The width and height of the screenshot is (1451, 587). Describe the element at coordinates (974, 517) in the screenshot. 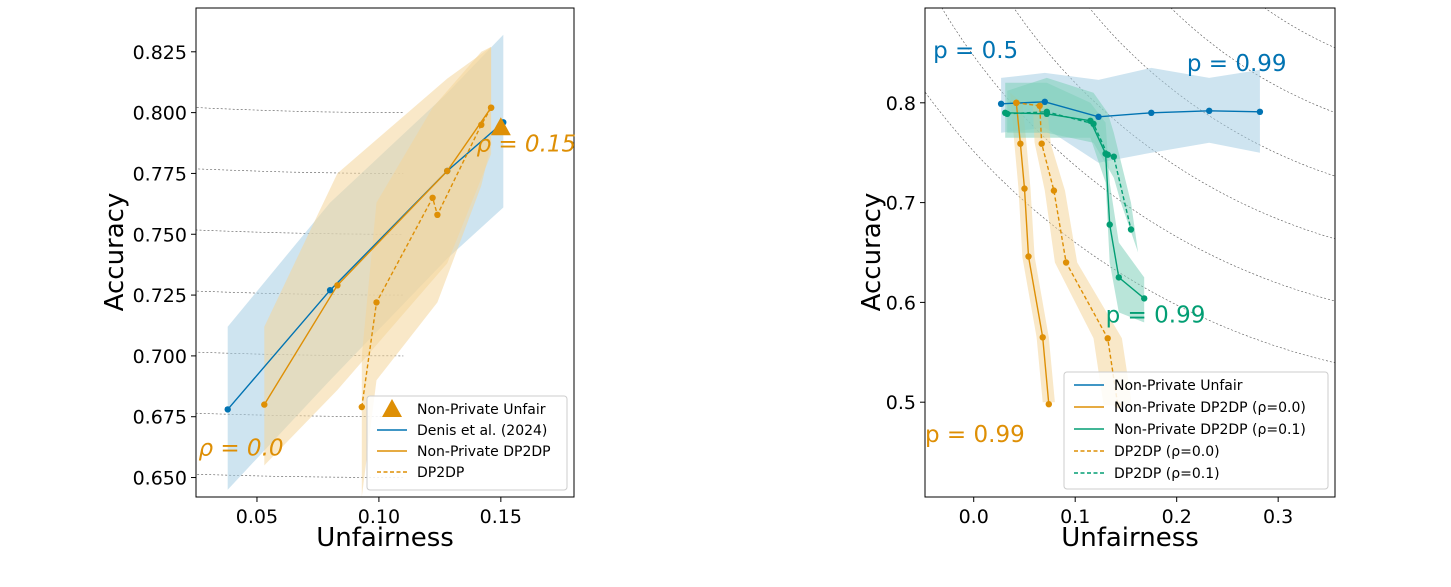

I see `right-x-tick-label: 0.0` at that location.